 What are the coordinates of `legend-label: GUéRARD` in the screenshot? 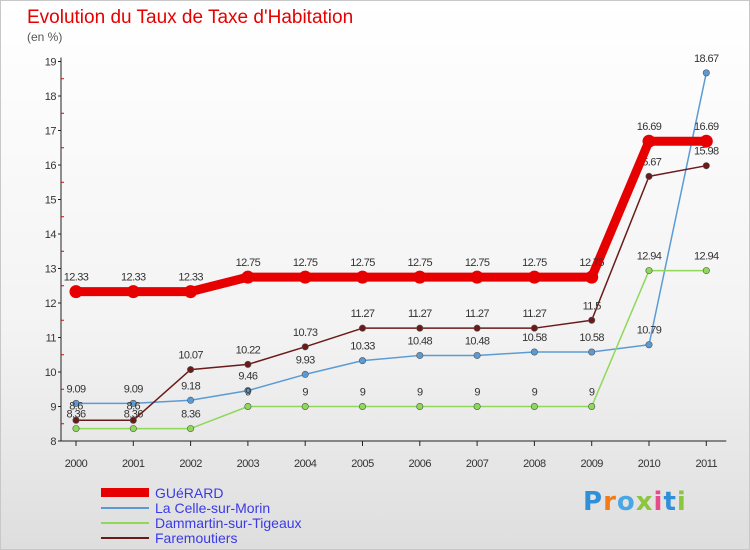 It's located at (189, 492).